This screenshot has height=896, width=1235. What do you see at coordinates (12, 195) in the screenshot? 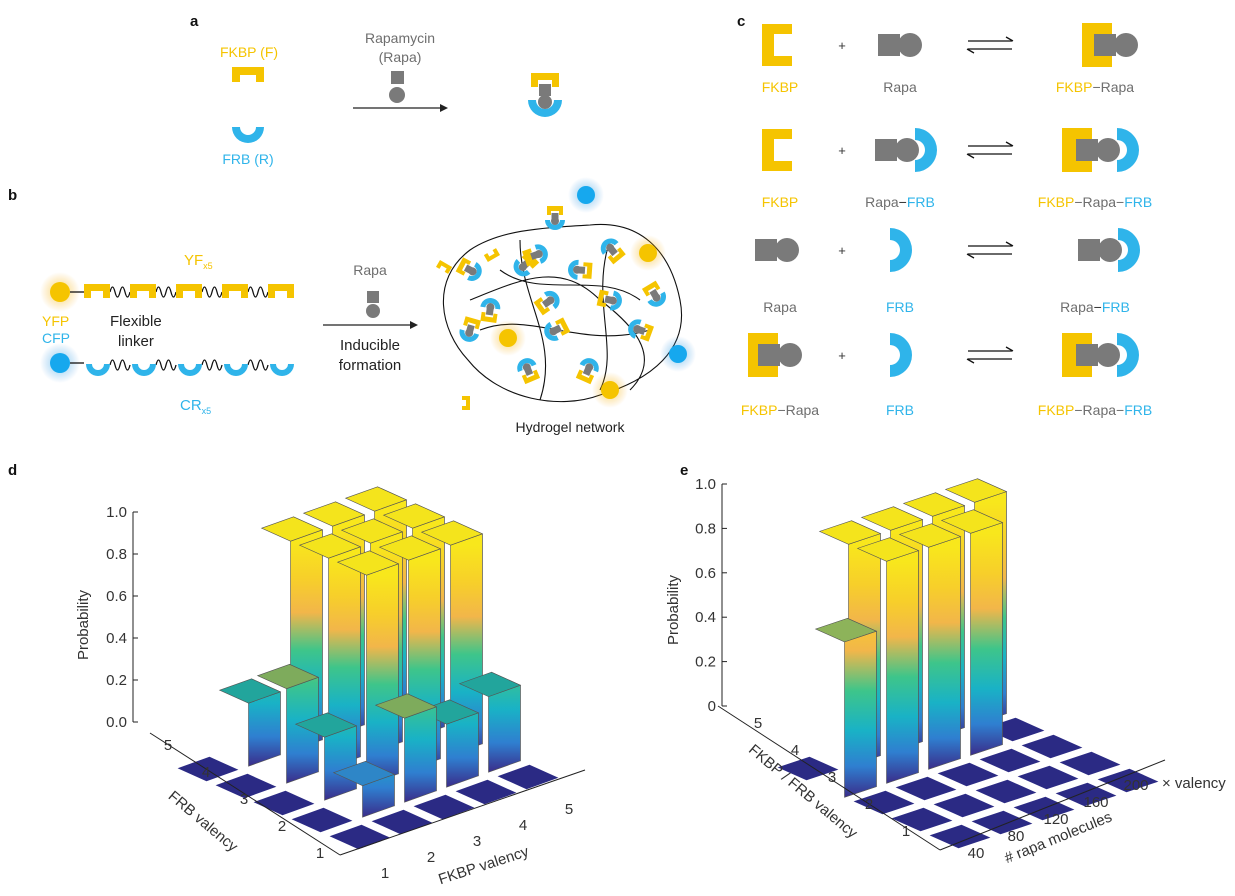
I see `panel-label-b: b` at bounding box center [12, 195].